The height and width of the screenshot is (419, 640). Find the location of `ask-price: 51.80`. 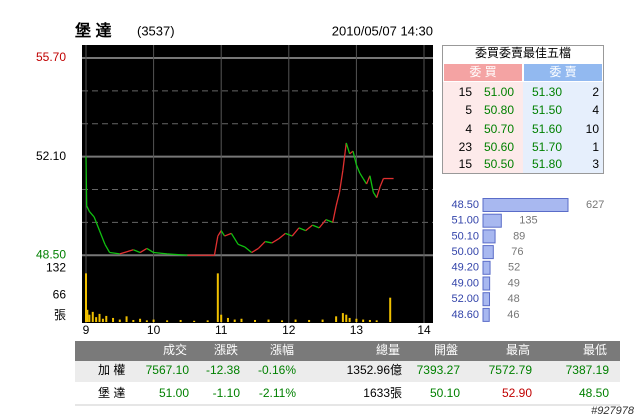

ask-price: 51.80 is located at coordinates (547, 164).